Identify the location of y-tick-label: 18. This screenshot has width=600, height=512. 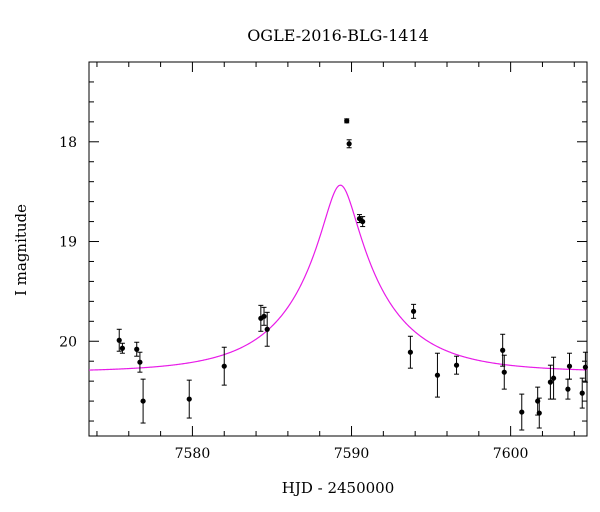
(68, 143).